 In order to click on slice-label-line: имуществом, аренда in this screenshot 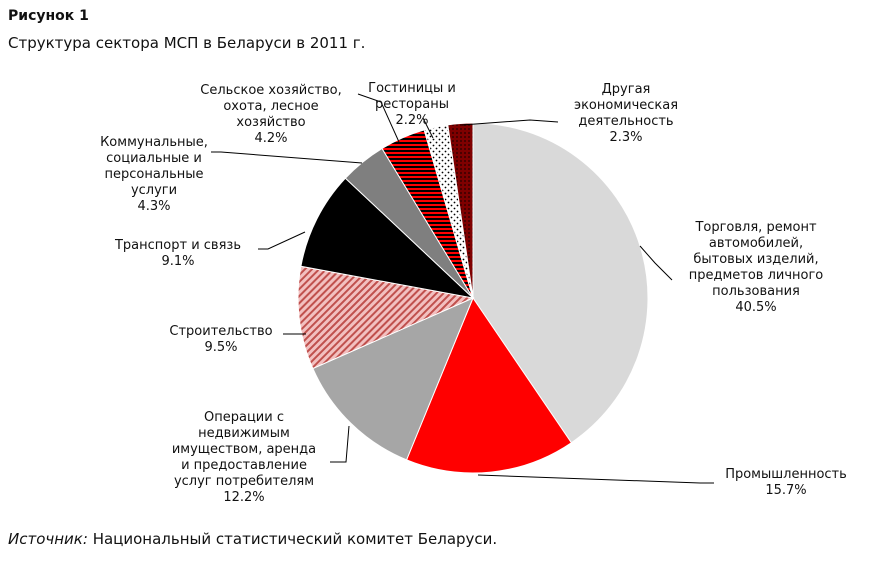, I will do `click(244, 449)`.